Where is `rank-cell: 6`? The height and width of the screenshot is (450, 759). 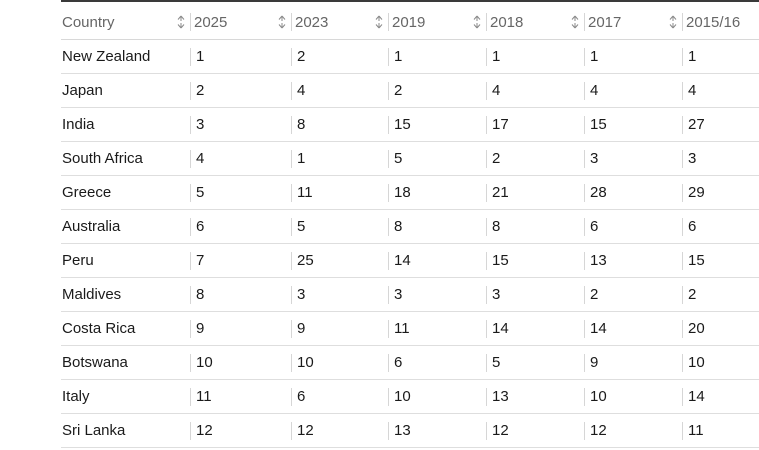
rank-cell: 6 is located at coordinates (240, 226).